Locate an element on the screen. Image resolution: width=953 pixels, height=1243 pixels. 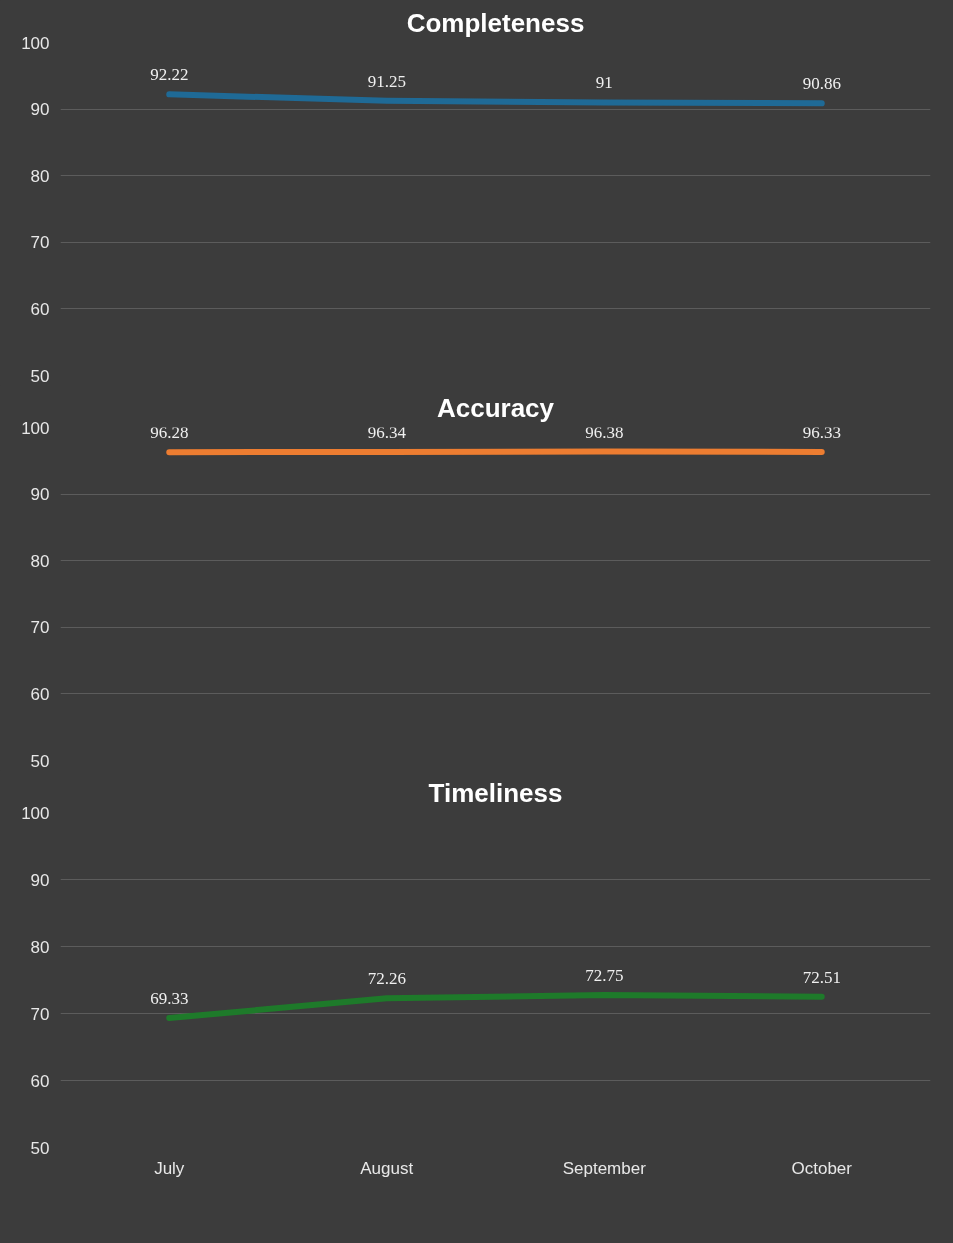
data-label: 92.22 is located at coordinates (169, 75).